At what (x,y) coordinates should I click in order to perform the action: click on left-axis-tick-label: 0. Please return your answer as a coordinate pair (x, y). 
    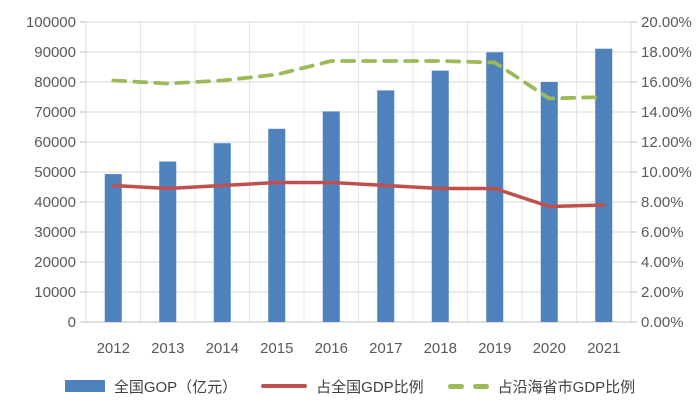
    Looking at the image, I should click on (72, 322).